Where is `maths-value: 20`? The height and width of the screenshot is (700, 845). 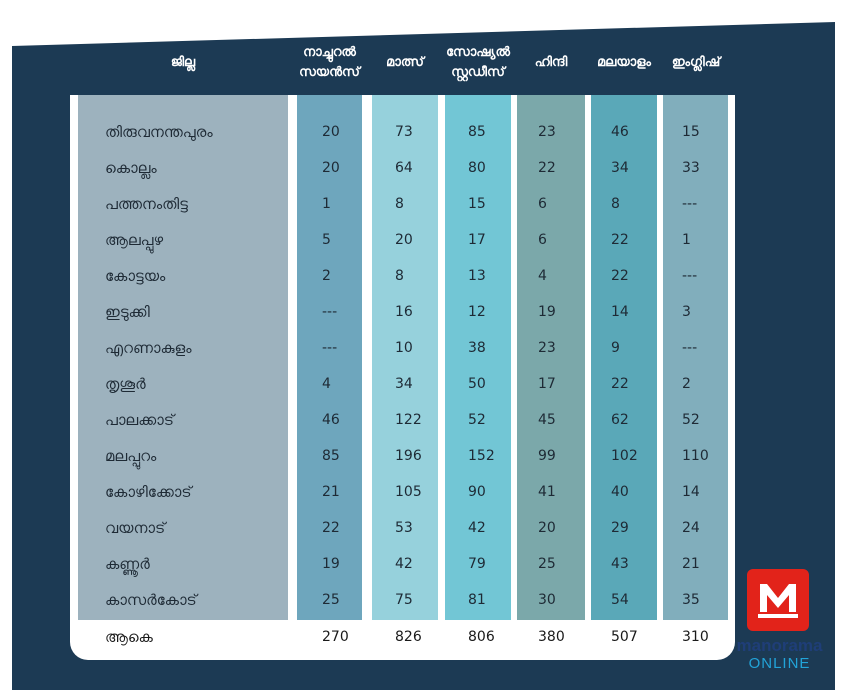 maths-value: 20 is located at coordinates (404, 240).